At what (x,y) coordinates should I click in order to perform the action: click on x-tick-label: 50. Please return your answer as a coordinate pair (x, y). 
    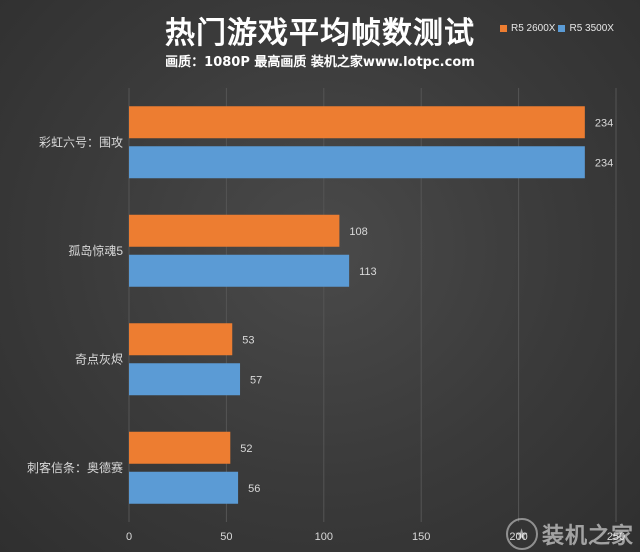
    Looking at the image, I should click on (226, 537).